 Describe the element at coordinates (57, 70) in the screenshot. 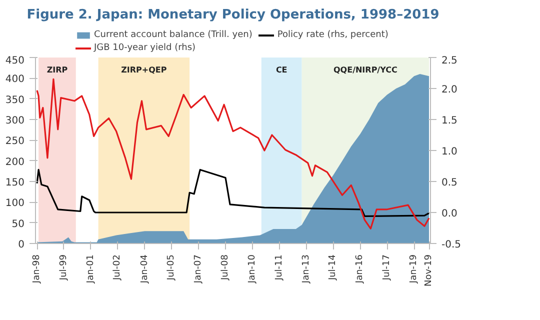

I see `band-label: ZIRP` at that location.